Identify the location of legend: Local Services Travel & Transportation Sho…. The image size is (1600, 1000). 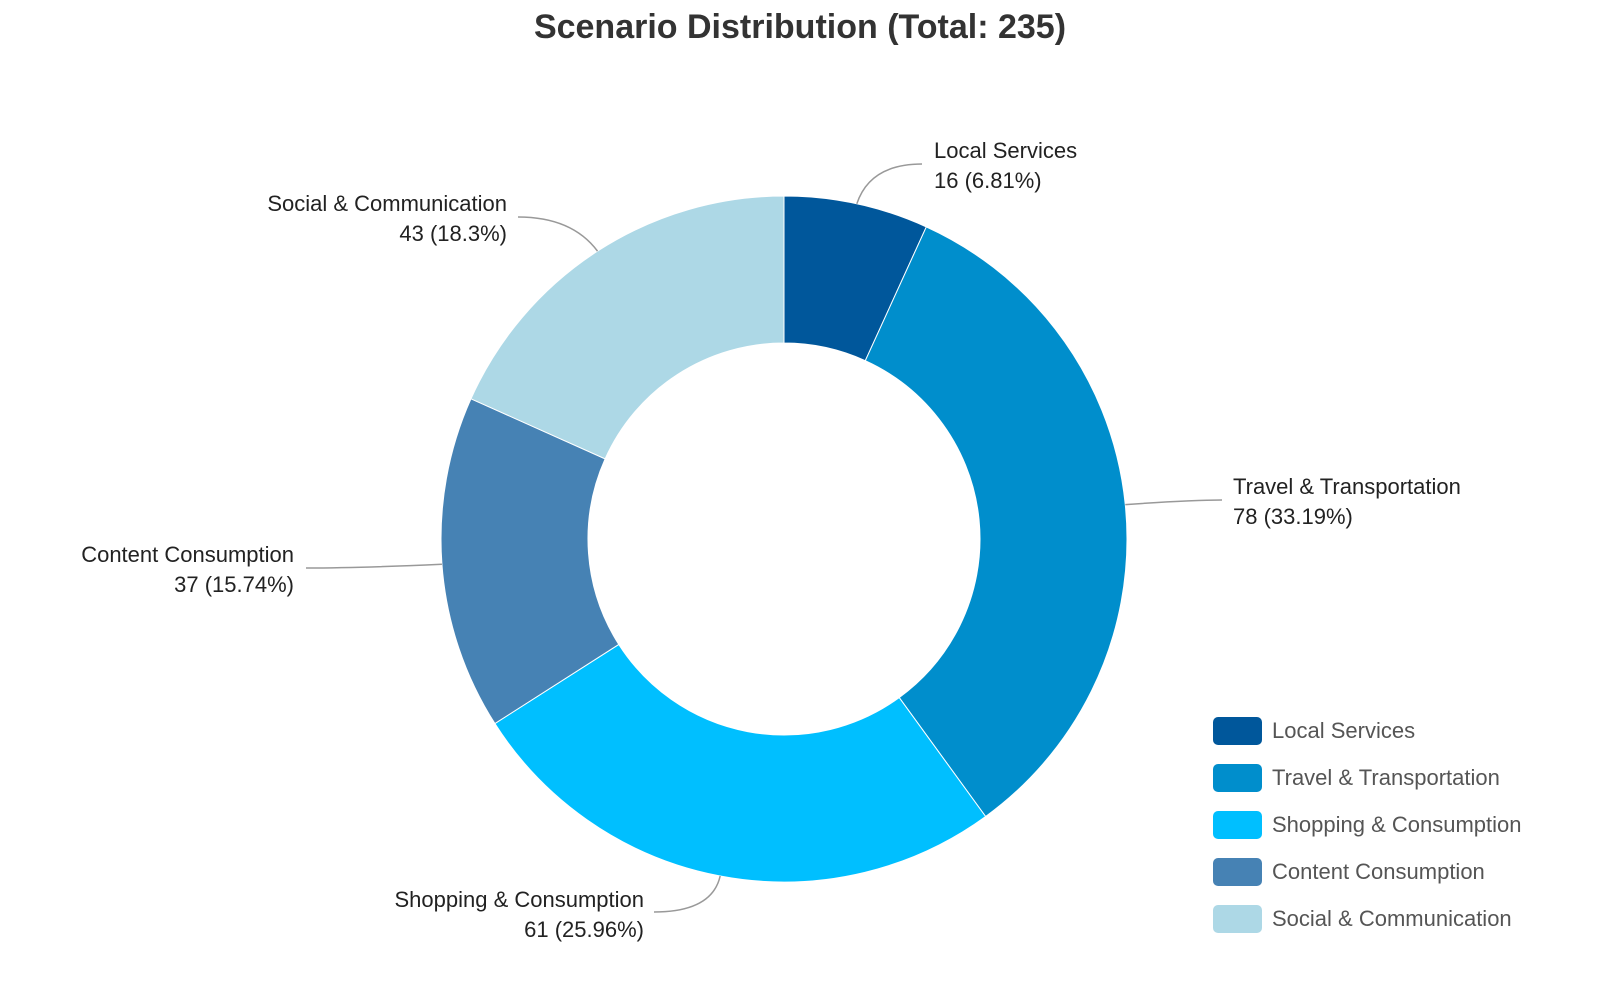
(1367, 825).